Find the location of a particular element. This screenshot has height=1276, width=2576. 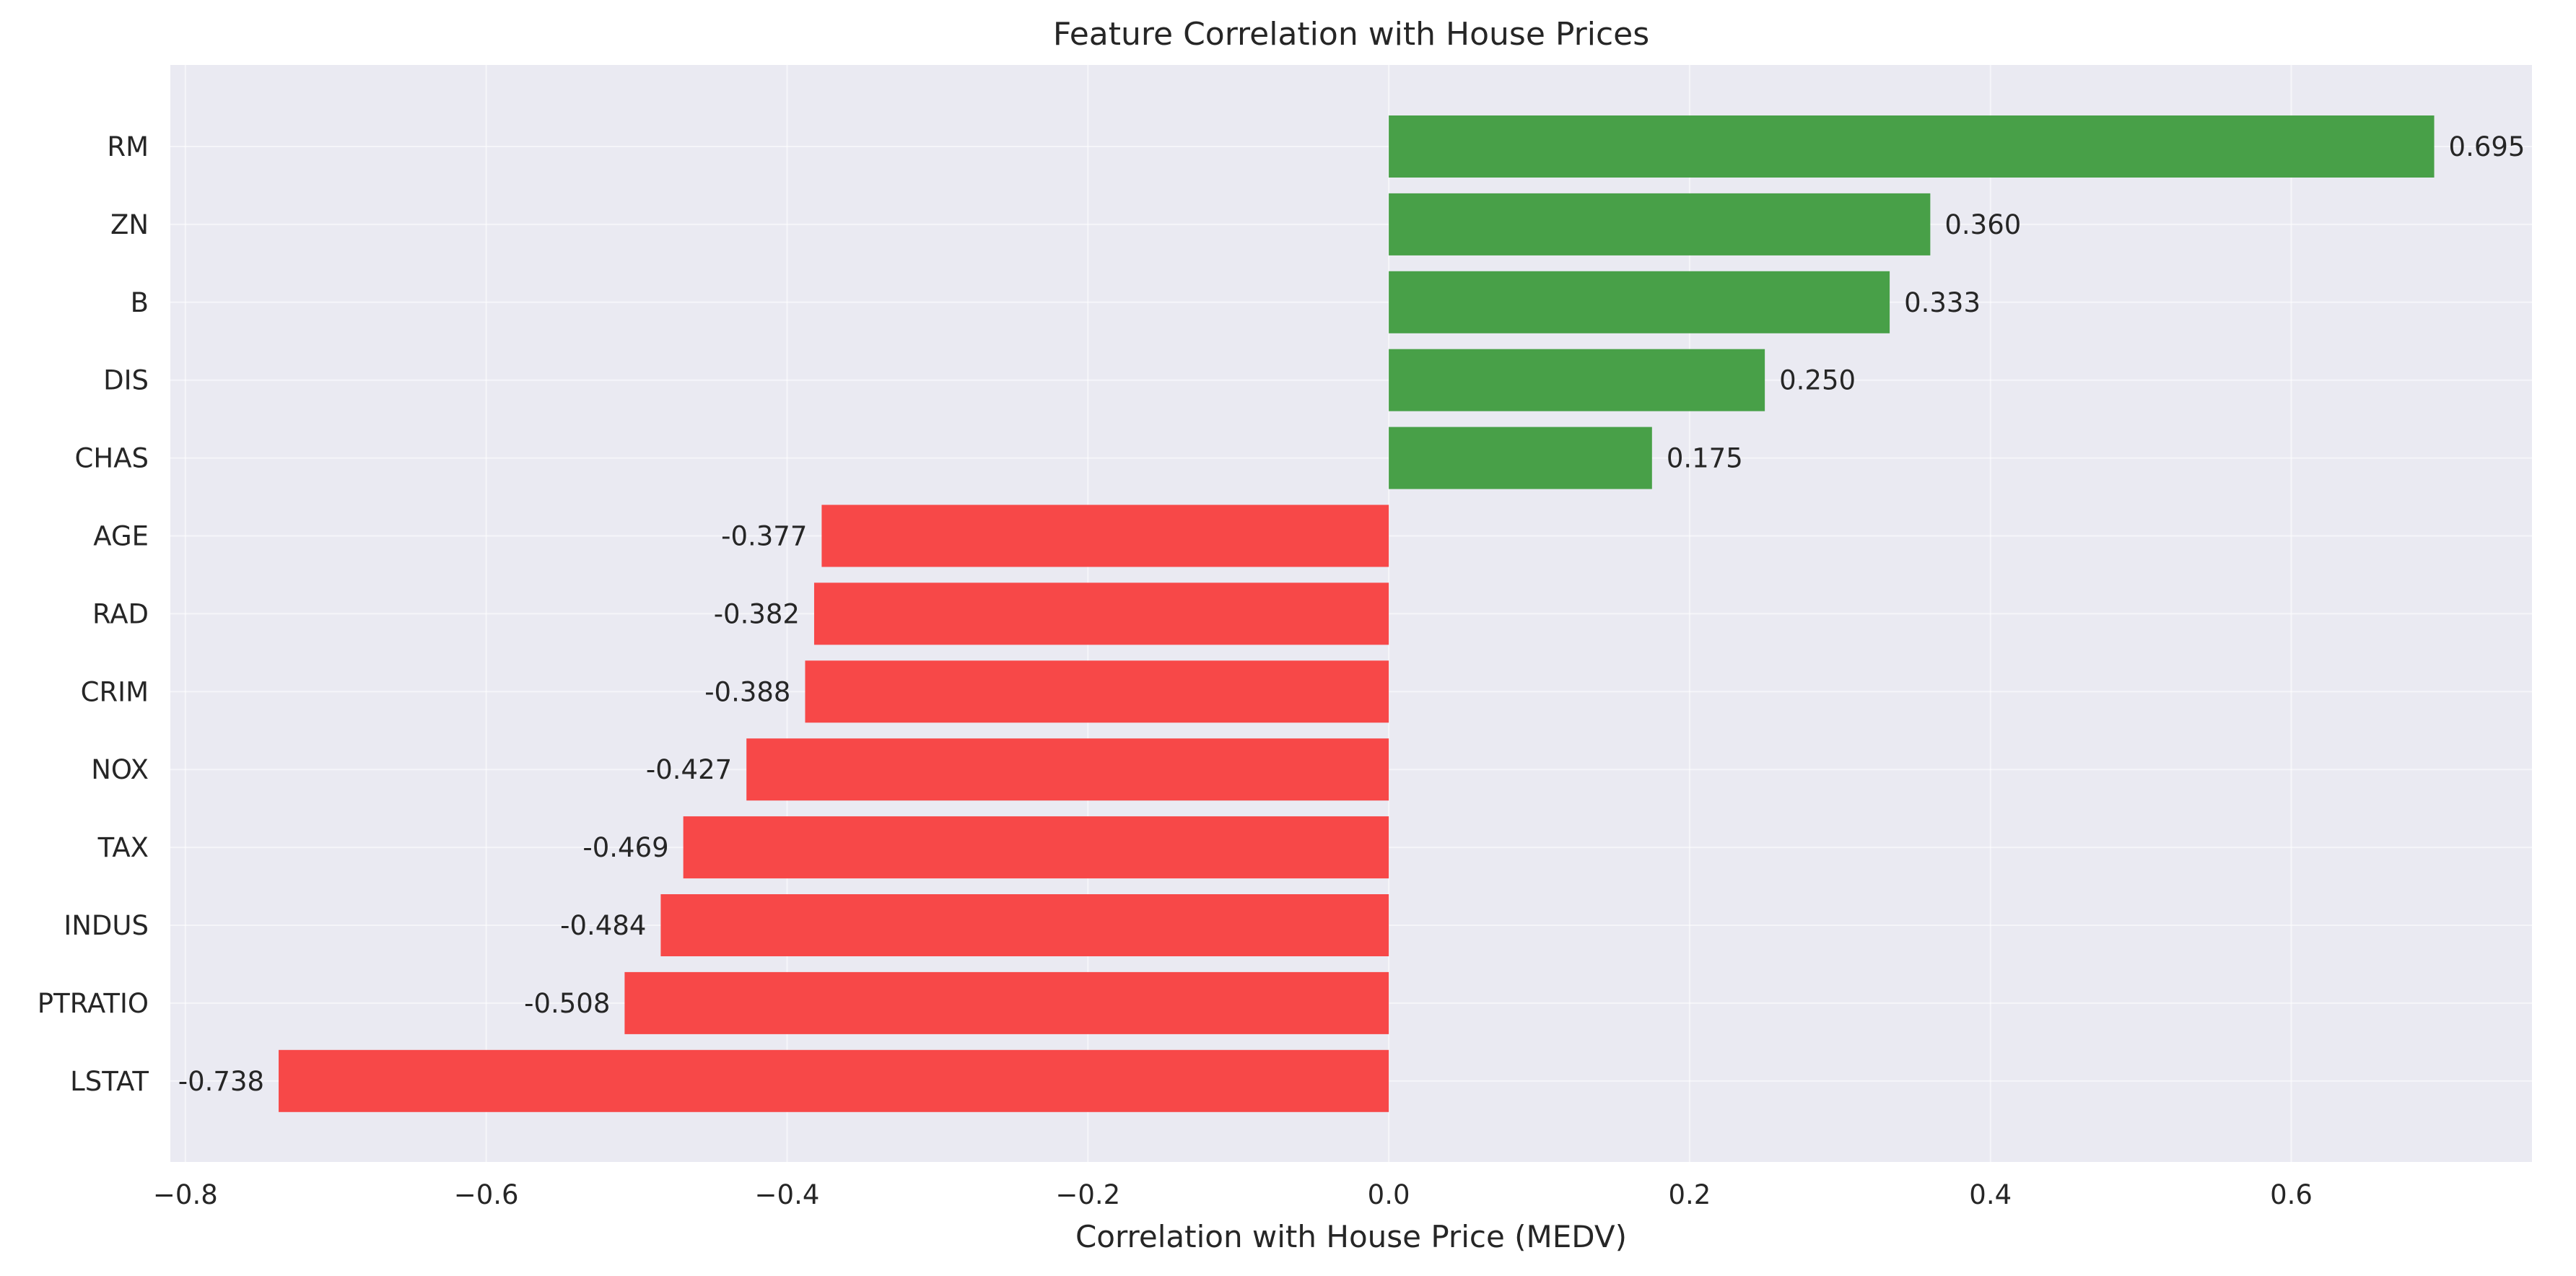

bar-tax is located at coordinates (1036, 847).